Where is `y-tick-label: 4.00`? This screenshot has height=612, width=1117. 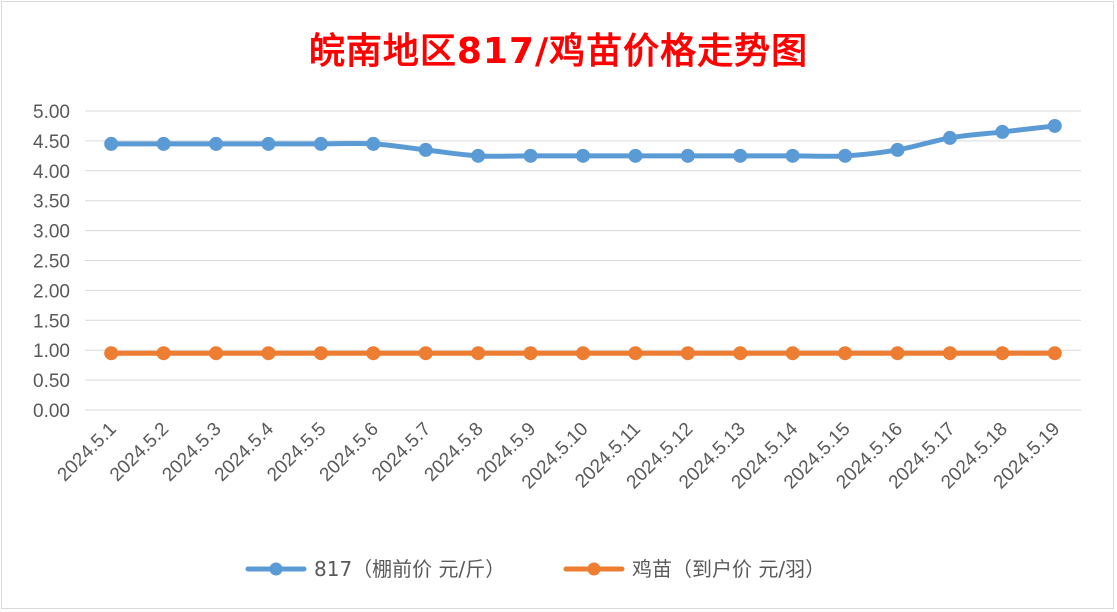
y-tick-label: 4.00 is located at coordinates (51, 172).